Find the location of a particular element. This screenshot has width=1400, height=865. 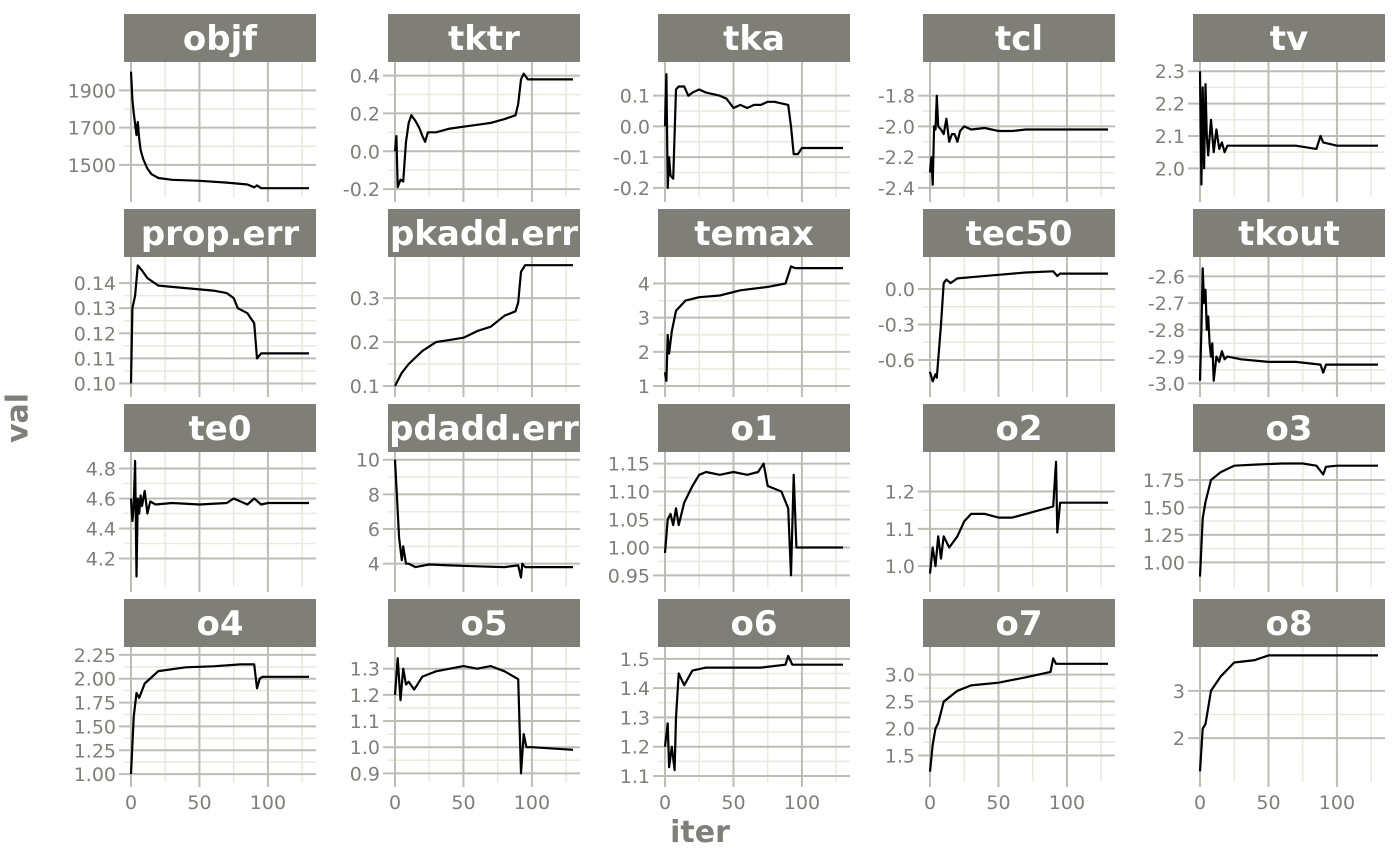

series-line-o4 is located at coordinates (219, 719).